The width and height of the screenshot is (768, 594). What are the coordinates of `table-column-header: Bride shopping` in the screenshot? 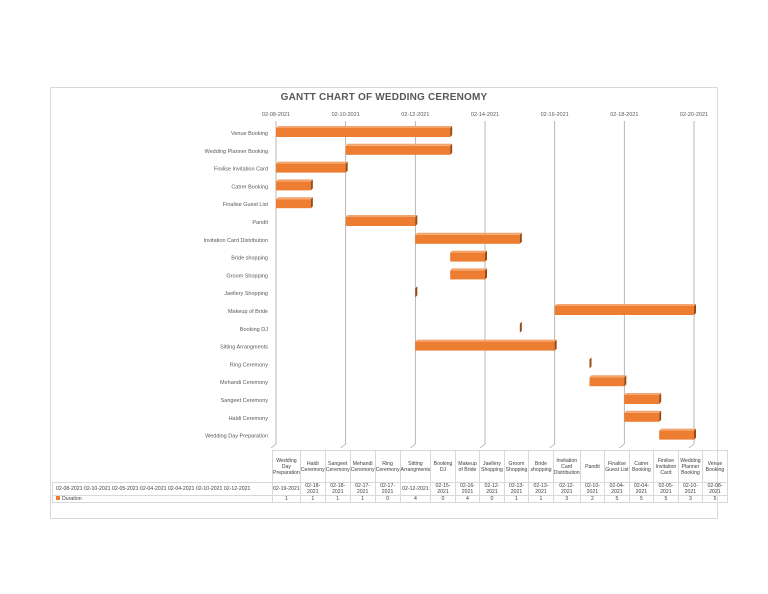 It's located at (541, 466).